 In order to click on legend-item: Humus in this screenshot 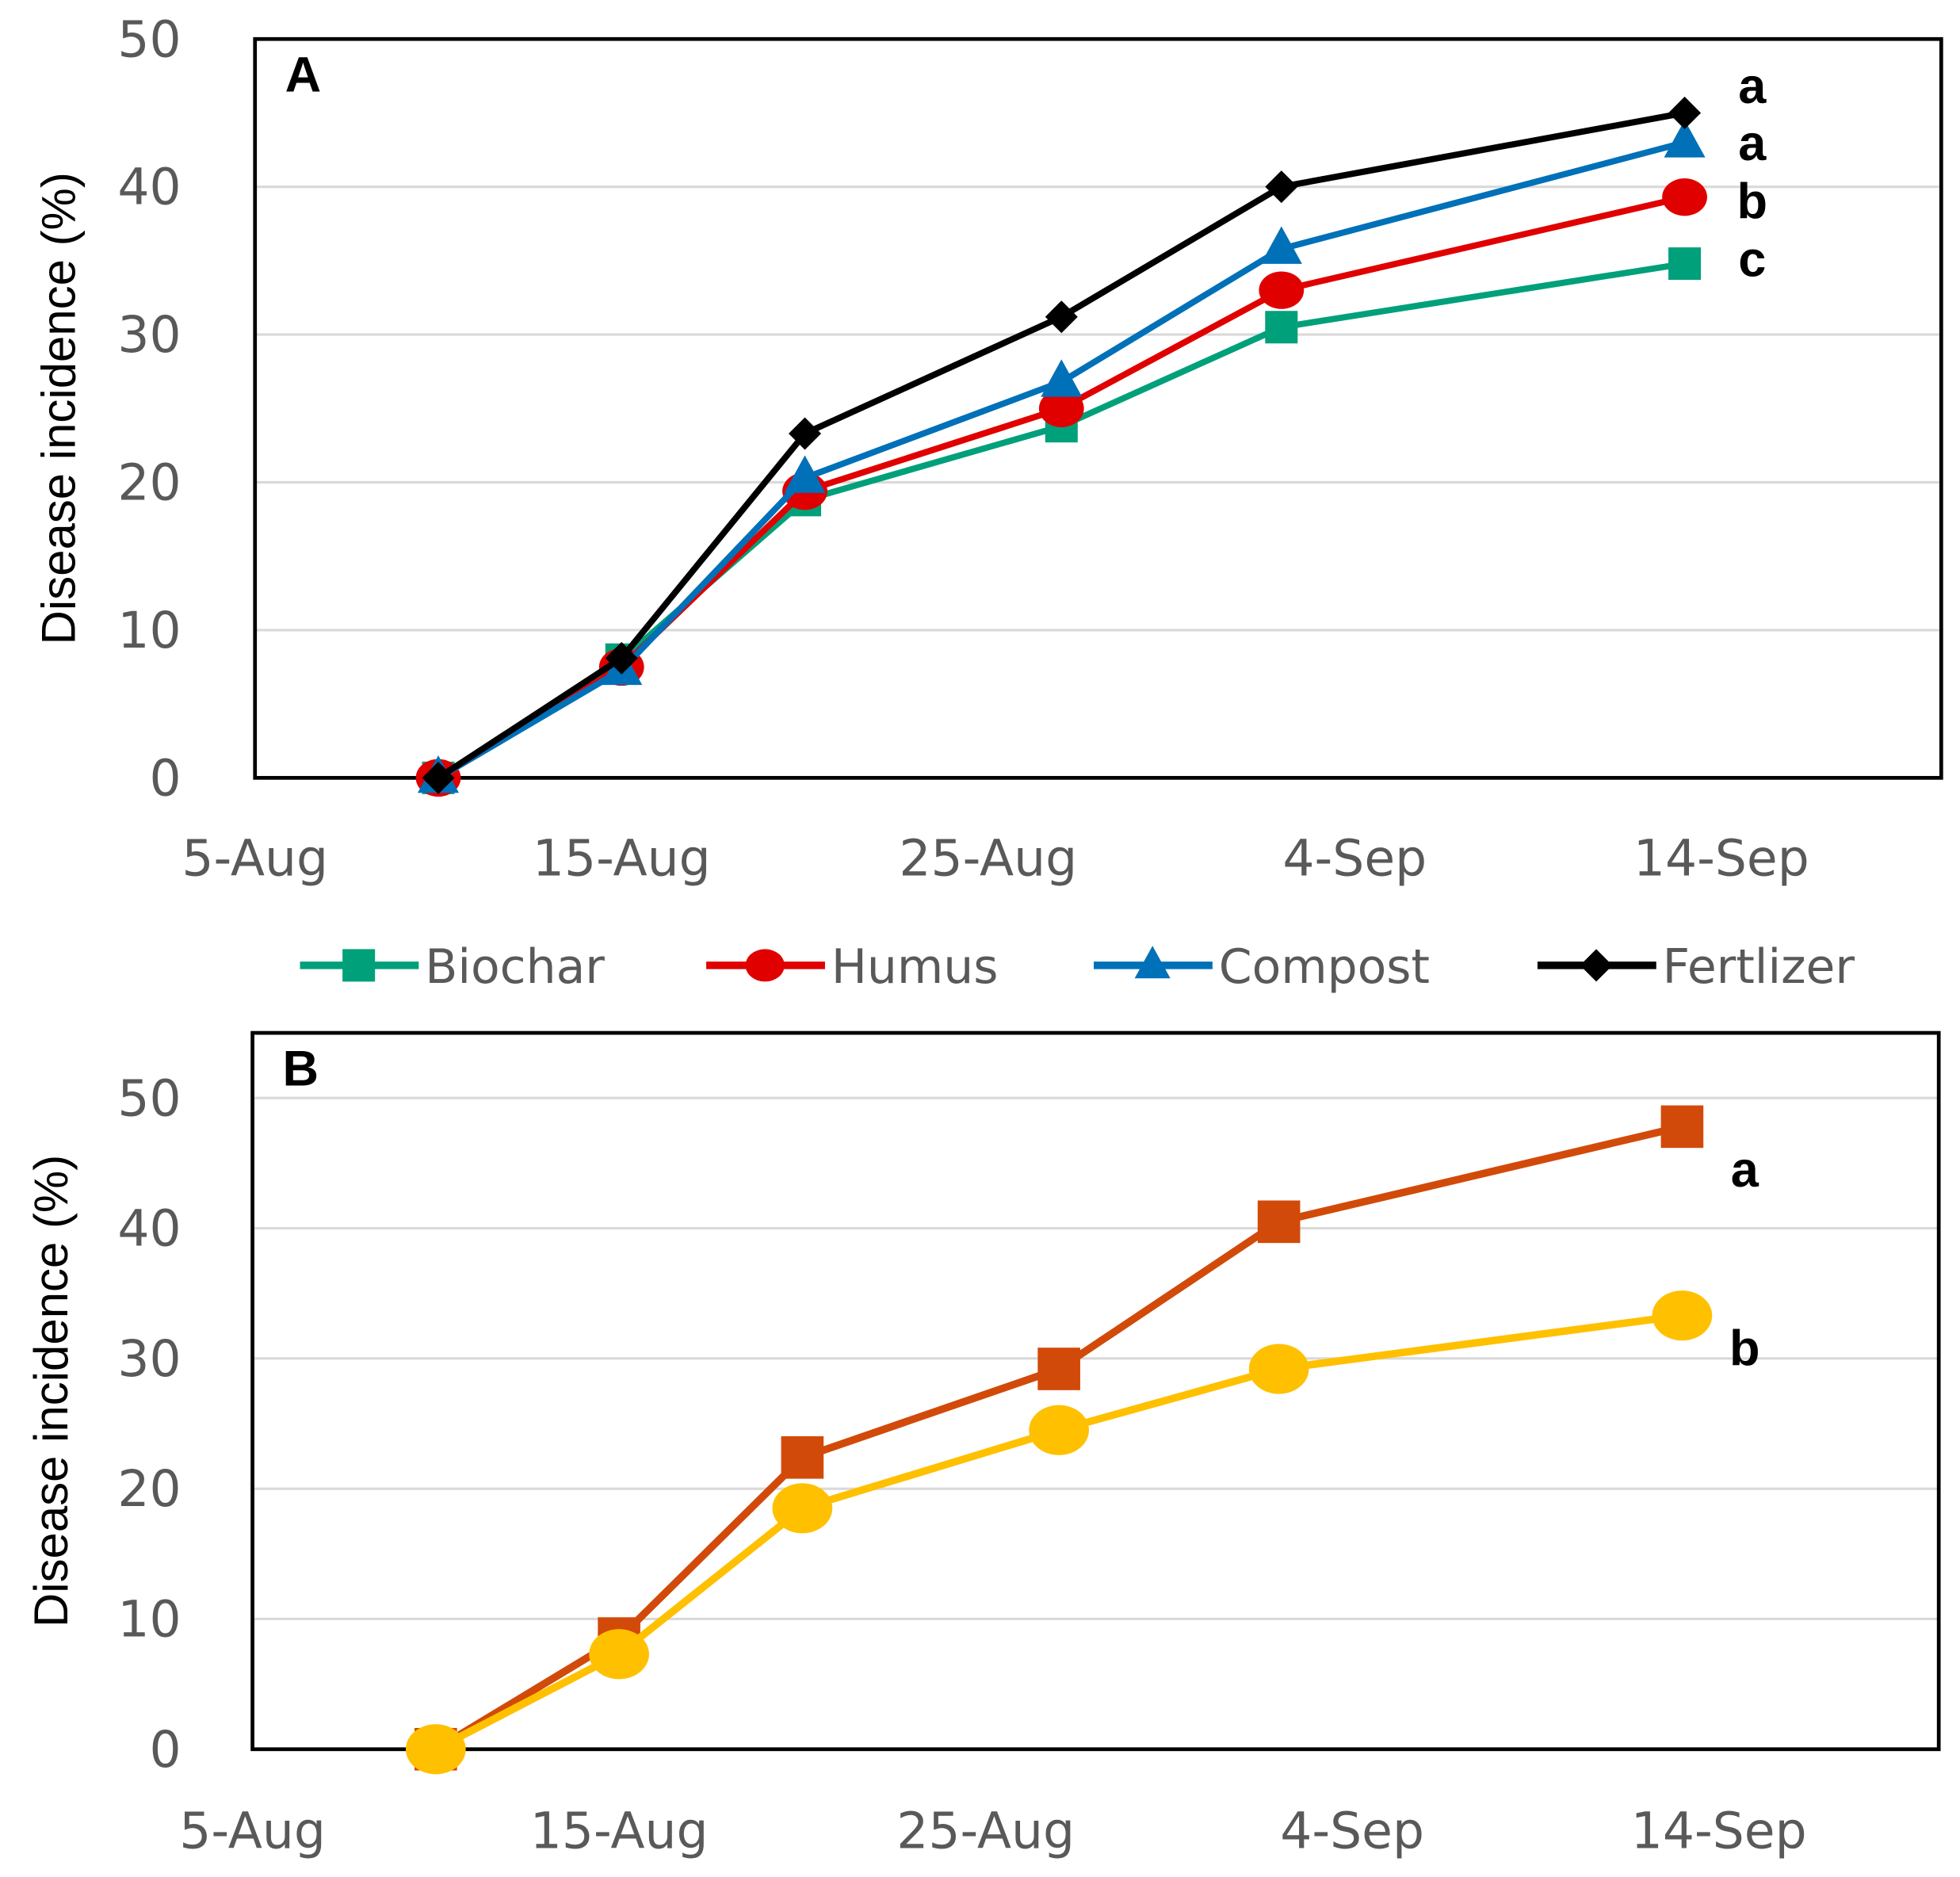, I will do `click(852, 967)`.